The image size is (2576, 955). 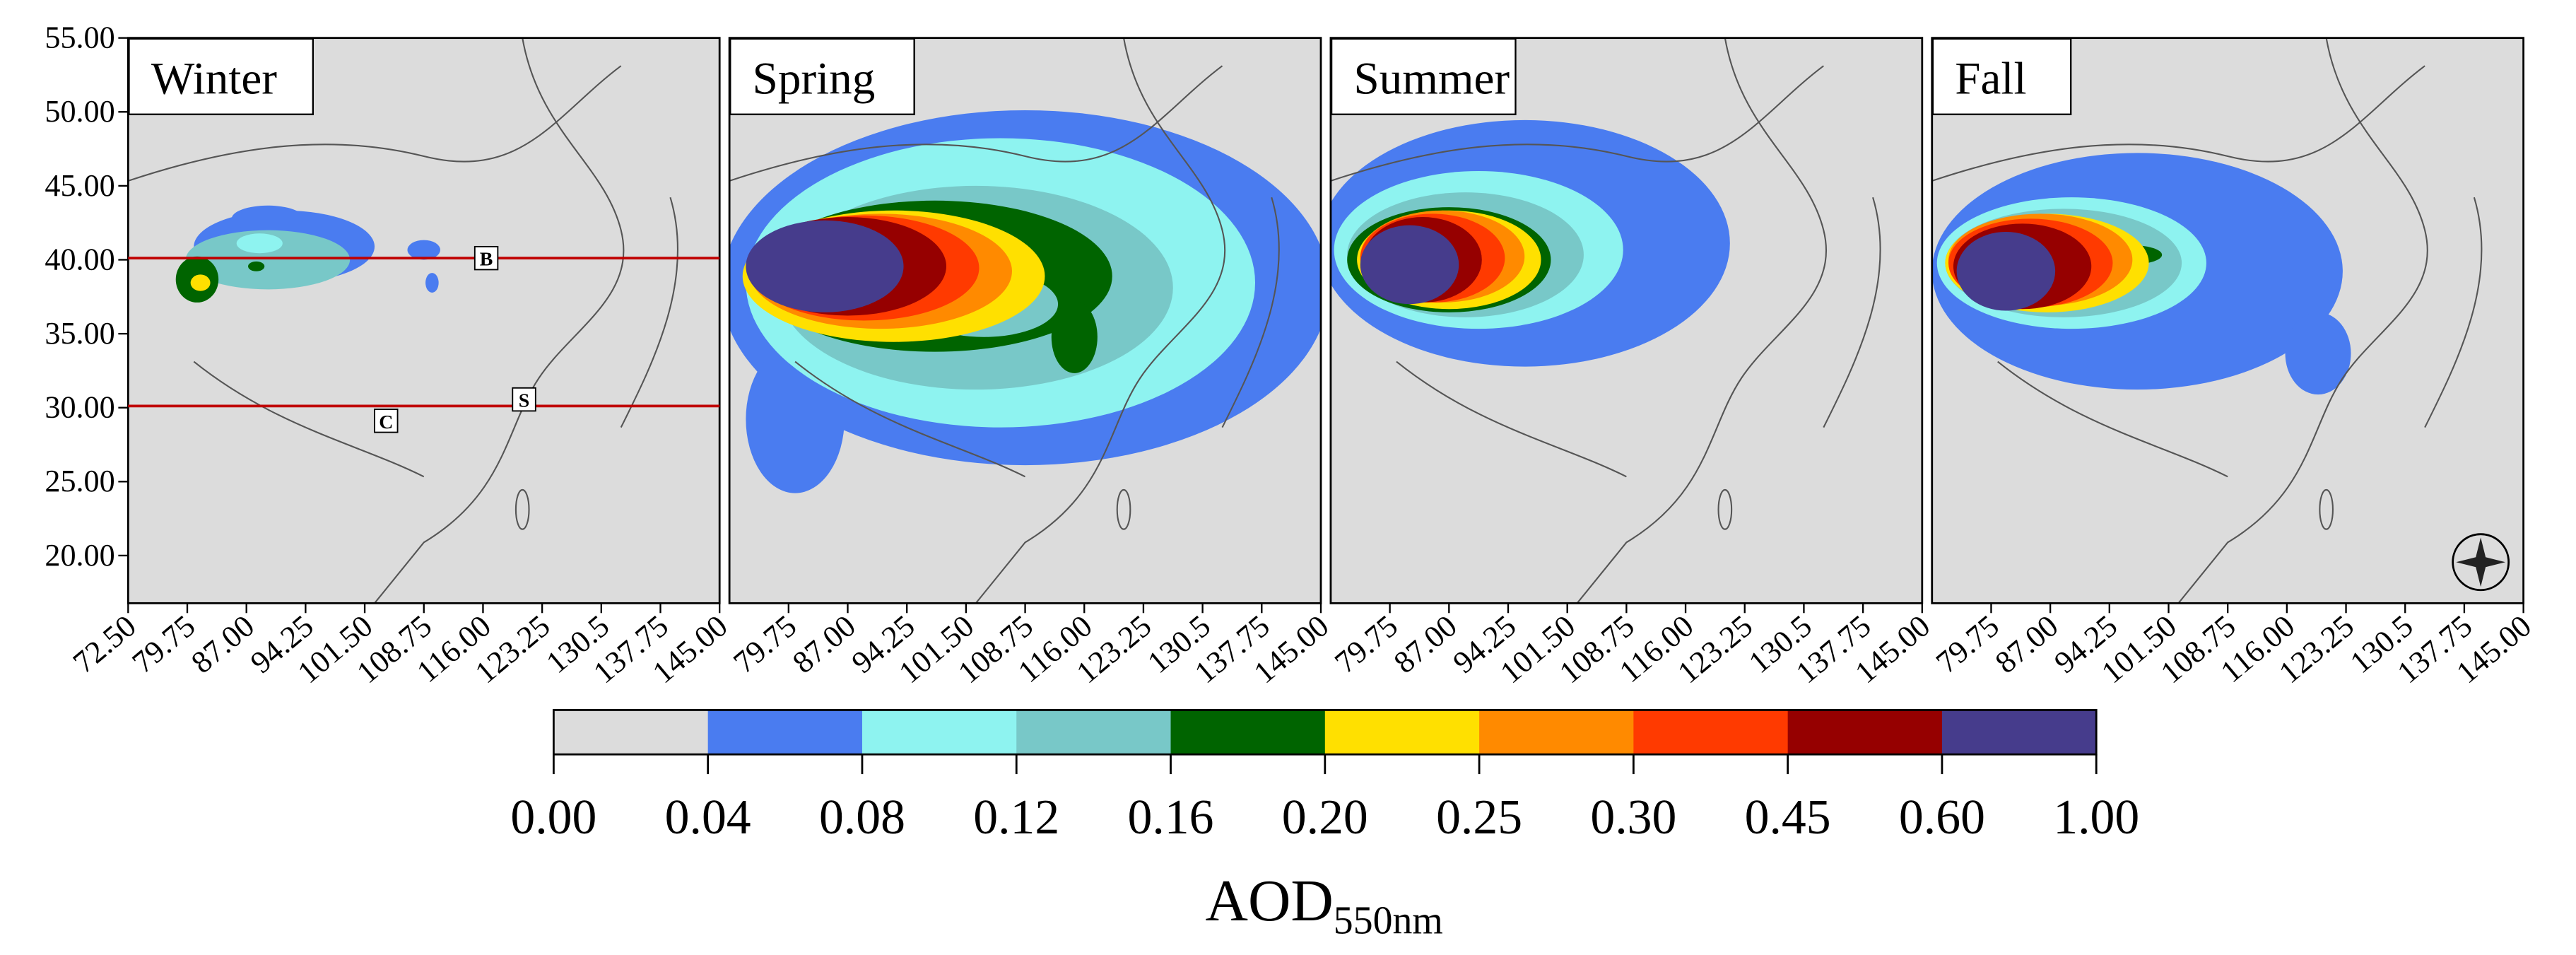 What do you see at coordinates (1788, 817) in the screenshot?
I see `colorbar-tick-label: 0.45` at bounding box center [1788, 817].